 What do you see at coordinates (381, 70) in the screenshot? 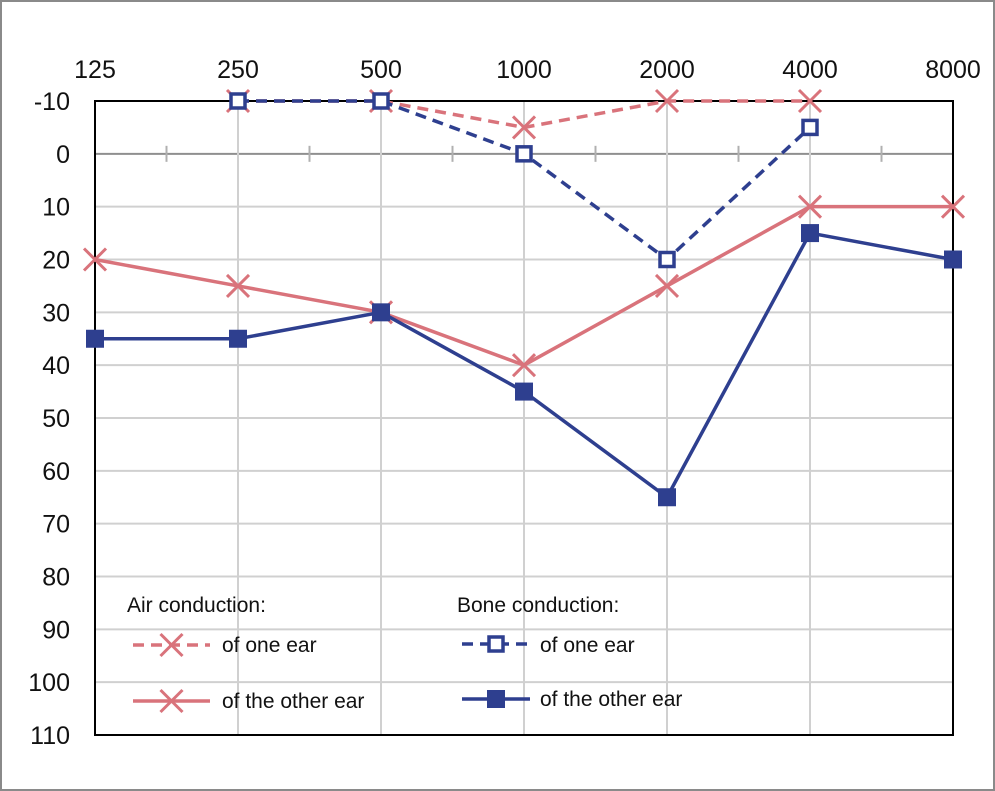
I see `x-tick-label: 500` at bounding box center [381, 70].